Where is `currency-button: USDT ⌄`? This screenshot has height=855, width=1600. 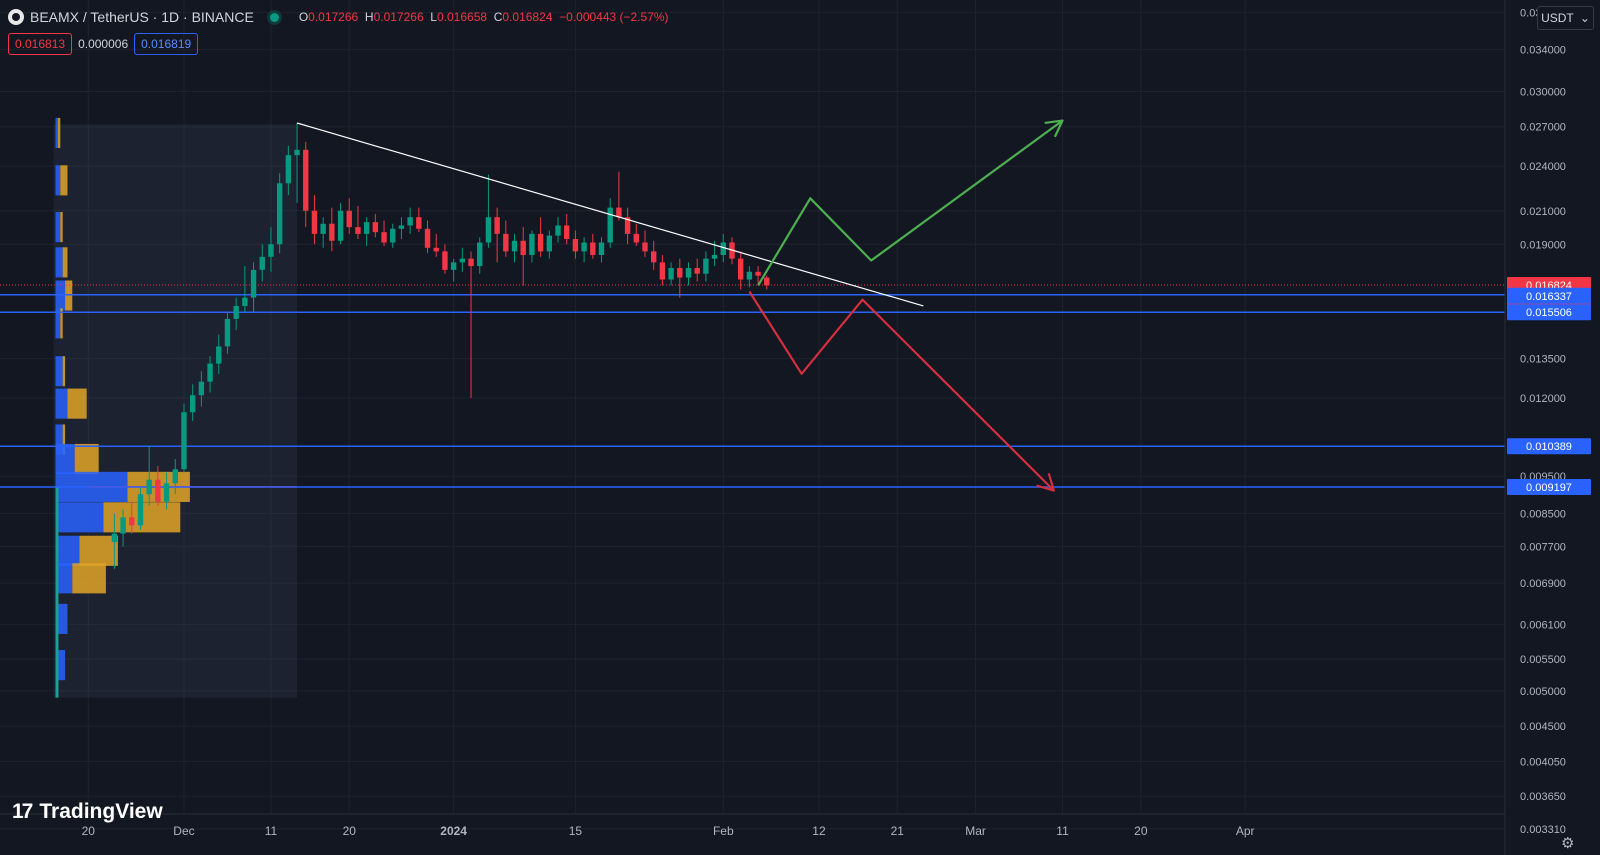
currency-button: USDT ⌄ is located at coordinates (1565, 18).